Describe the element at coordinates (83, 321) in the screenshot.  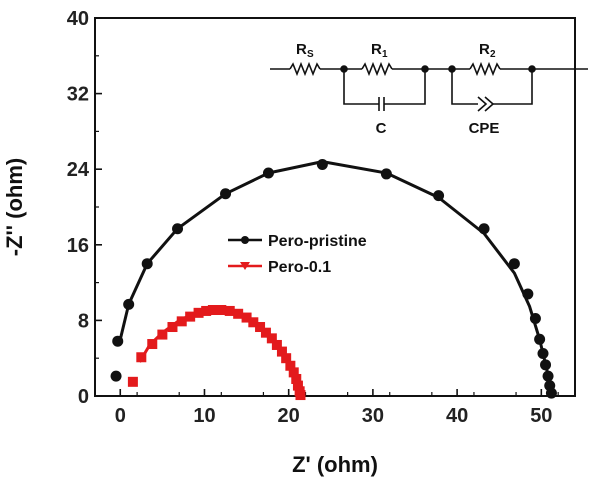
I see `y-tick-label: 8` at that location.